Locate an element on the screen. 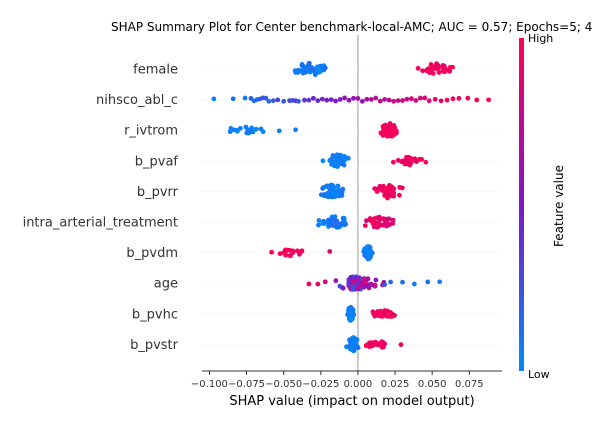  x-tick-label: 0.025 is located at coordinates (395, 384).